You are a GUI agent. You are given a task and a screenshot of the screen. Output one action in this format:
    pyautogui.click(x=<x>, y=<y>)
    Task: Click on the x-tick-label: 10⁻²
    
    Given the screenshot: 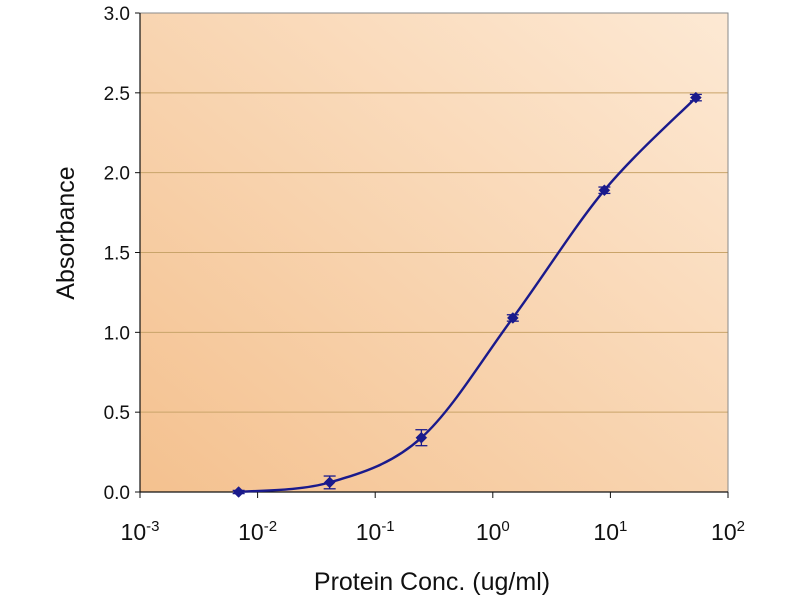 What is the action you would take?
    pyautogui.click(x=257, y=531)
    